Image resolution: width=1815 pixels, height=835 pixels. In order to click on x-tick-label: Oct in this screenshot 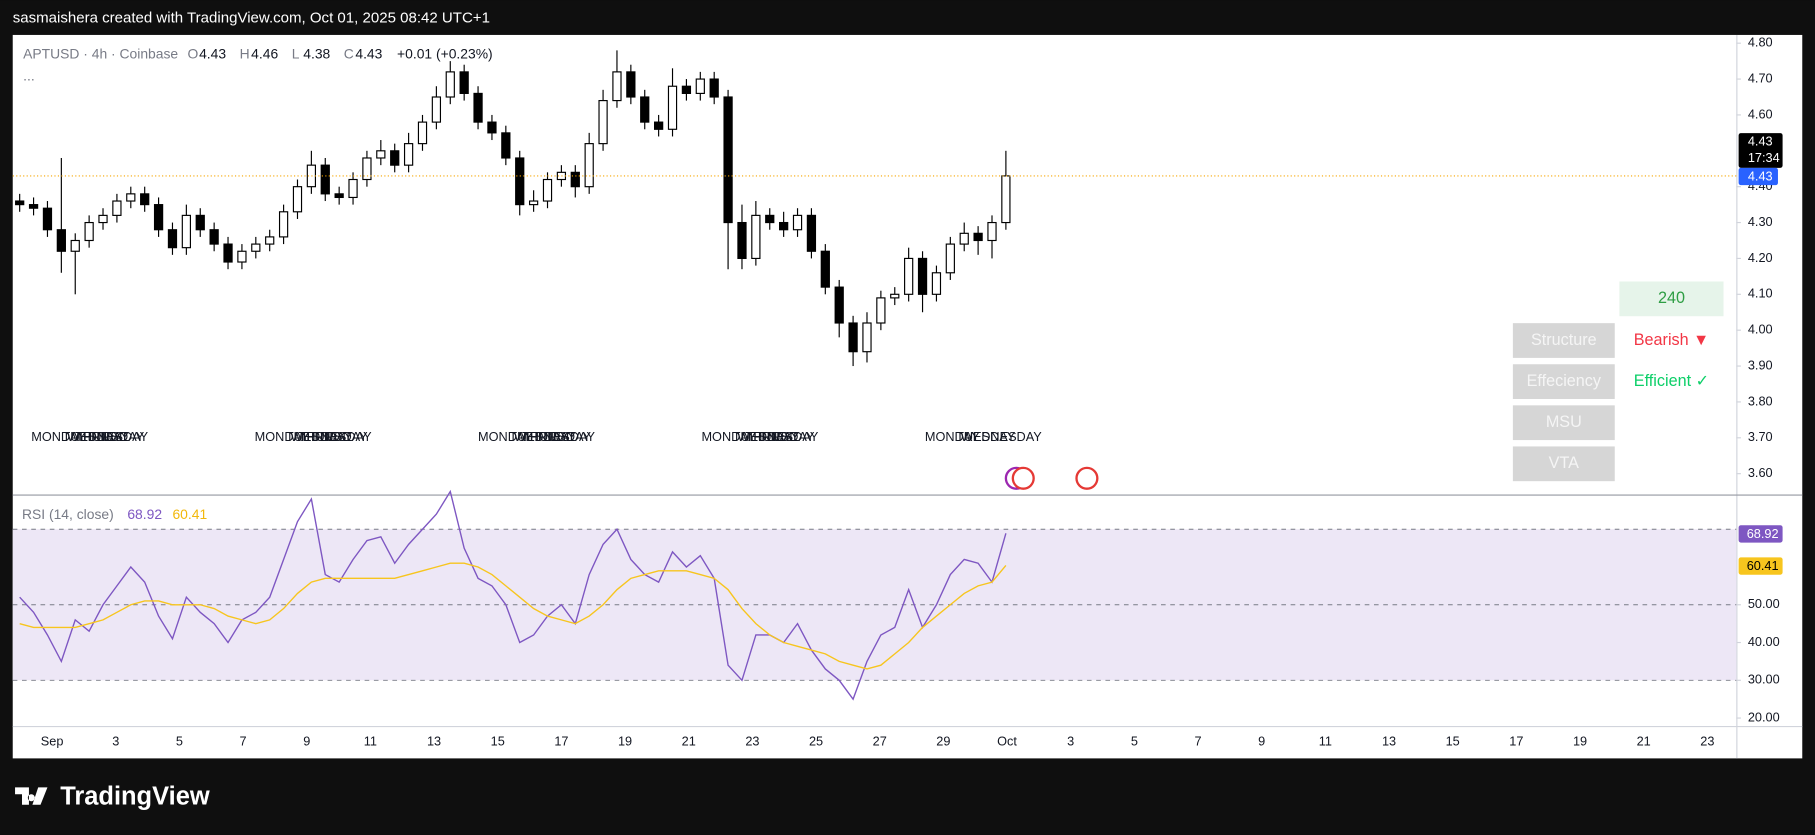, I will do `click(1007, 741)`.